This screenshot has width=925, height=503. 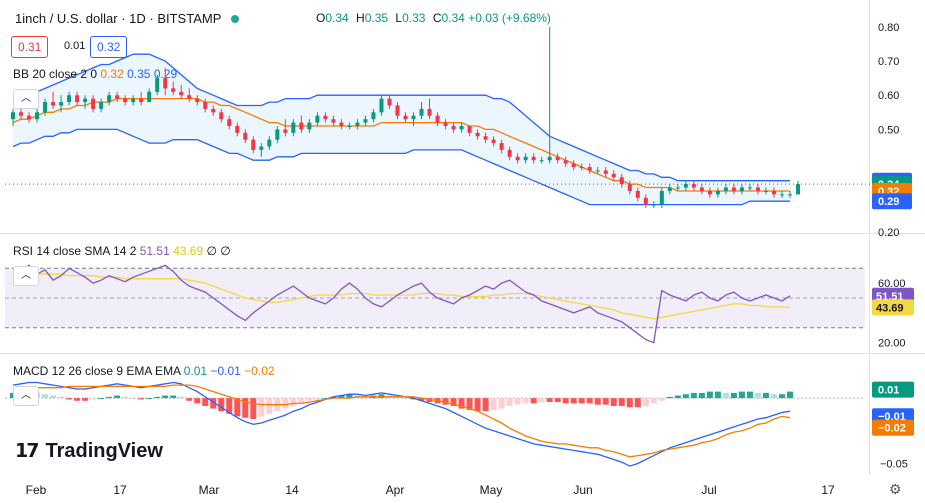 I want to click on bb-lower-value: 0.29, so click(x=165, y=74).